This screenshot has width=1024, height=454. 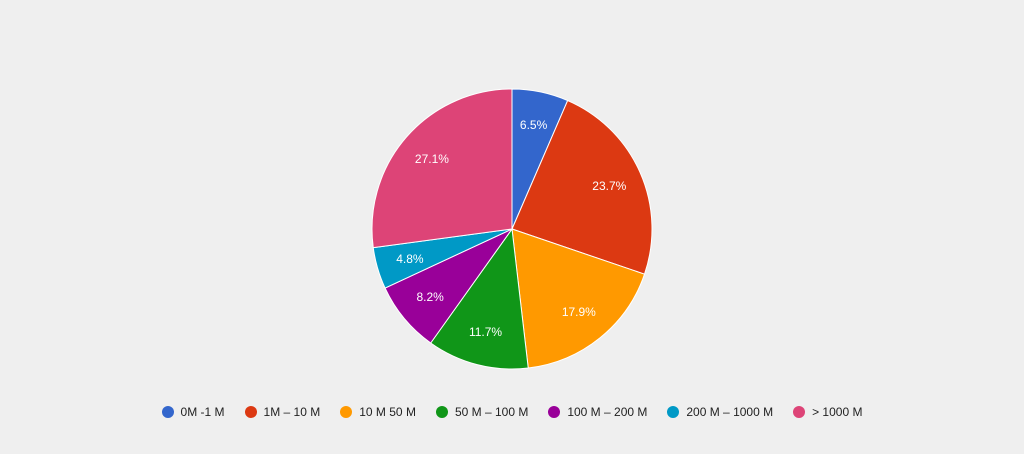 I want to click on pie-slice-label: 23.7%, so click(x=609, y=186).